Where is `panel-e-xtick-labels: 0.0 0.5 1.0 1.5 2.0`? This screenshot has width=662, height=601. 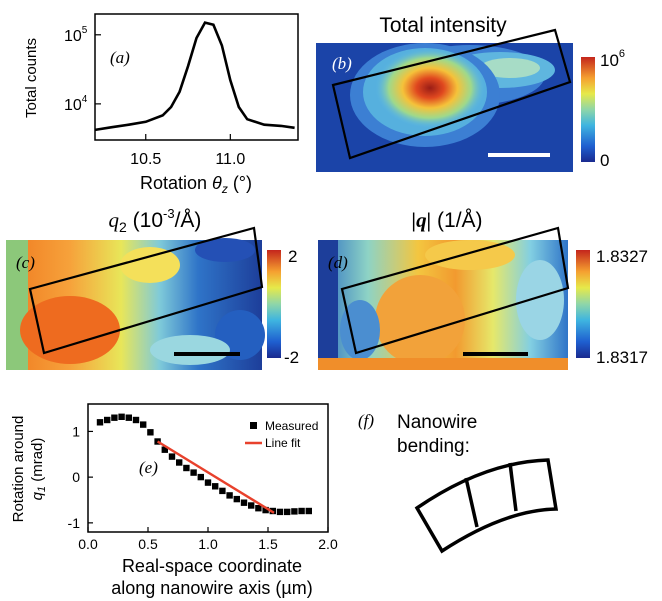
panel-e-xtick-labels: 0.0 0.5 1.0 1.5 2.0 is located at coordinates (208, 544).